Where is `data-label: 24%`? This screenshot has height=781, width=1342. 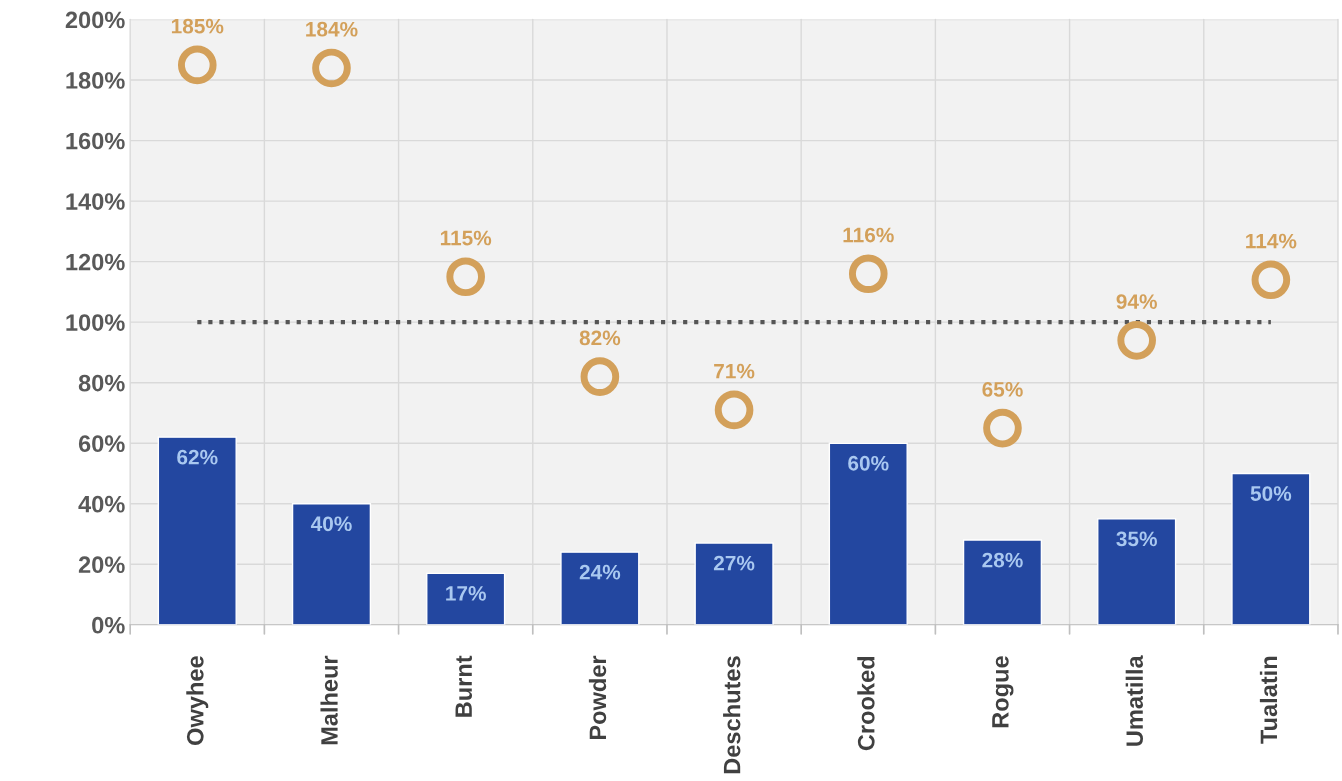 data-label: 24% is located at coordinates (600, 572).